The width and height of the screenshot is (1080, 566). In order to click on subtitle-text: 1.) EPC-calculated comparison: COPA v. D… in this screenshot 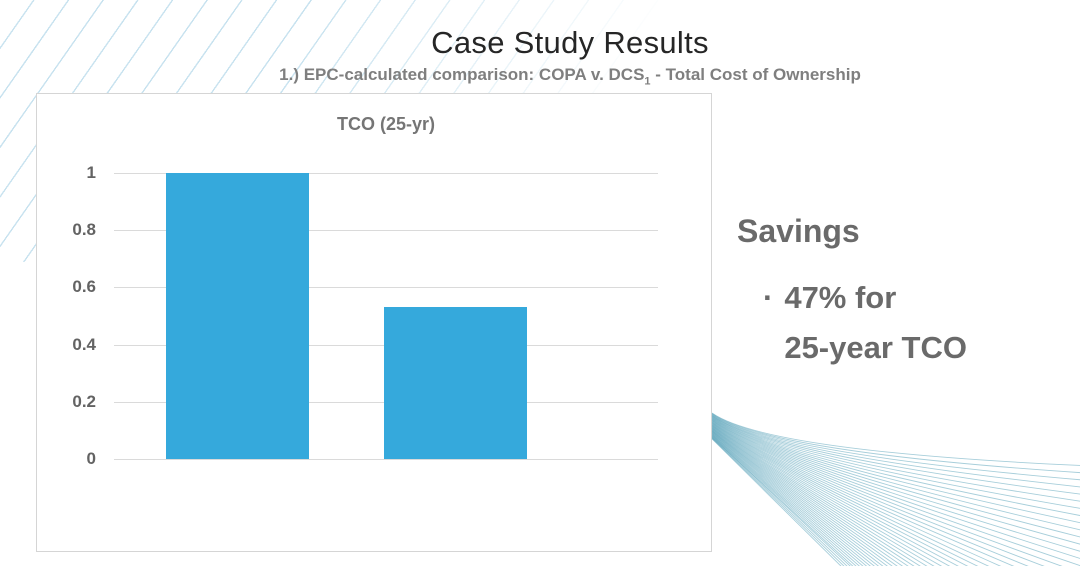, I will do `click(462, 74)`.